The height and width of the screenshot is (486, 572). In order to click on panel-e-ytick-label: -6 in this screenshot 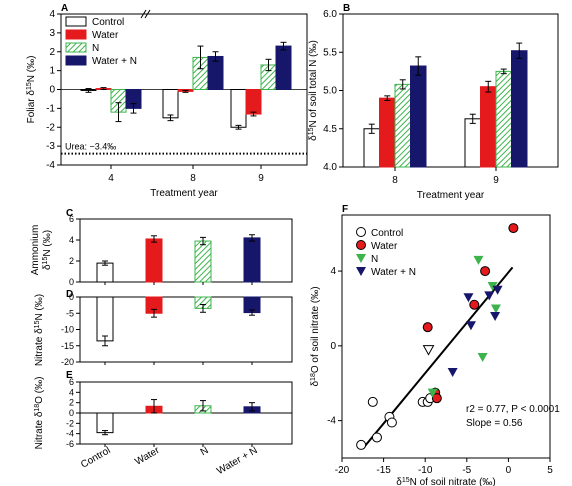, I will do `click(70, 444)`.